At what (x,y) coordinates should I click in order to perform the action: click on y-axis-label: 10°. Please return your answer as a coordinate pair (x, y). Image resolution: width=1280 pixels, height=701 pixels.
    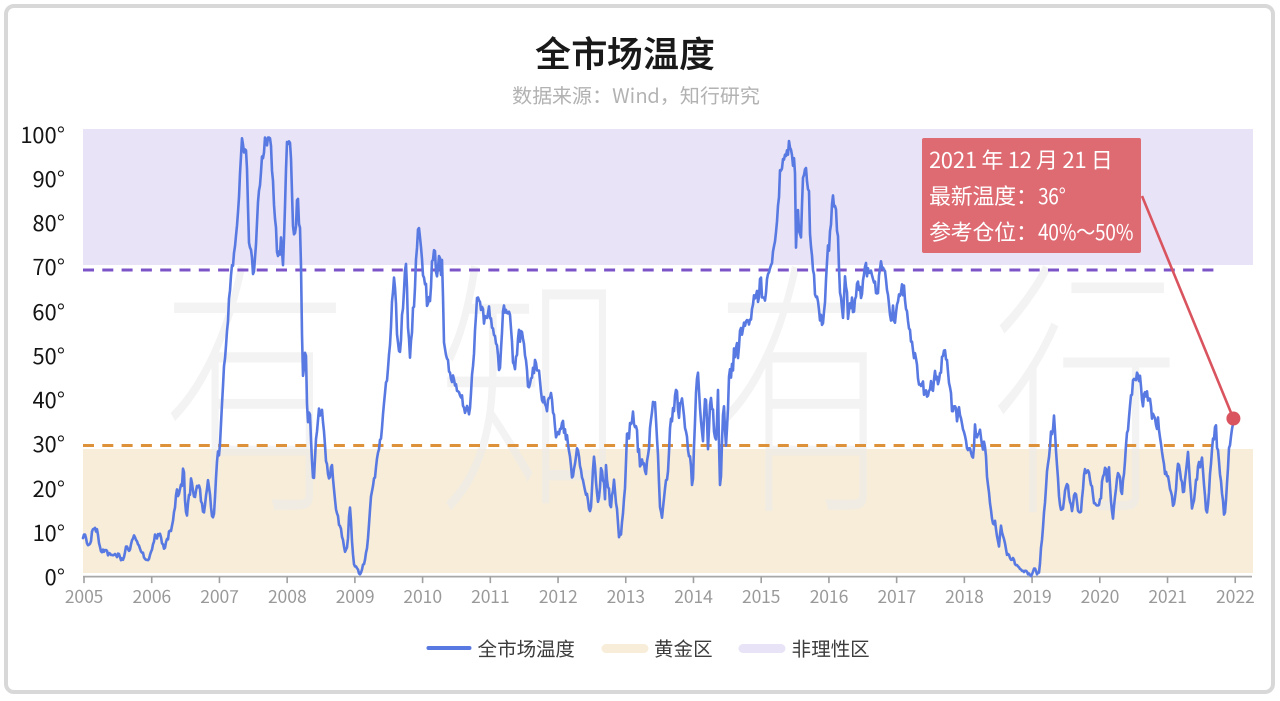
    Looking at the image, I should click on (48, 531).